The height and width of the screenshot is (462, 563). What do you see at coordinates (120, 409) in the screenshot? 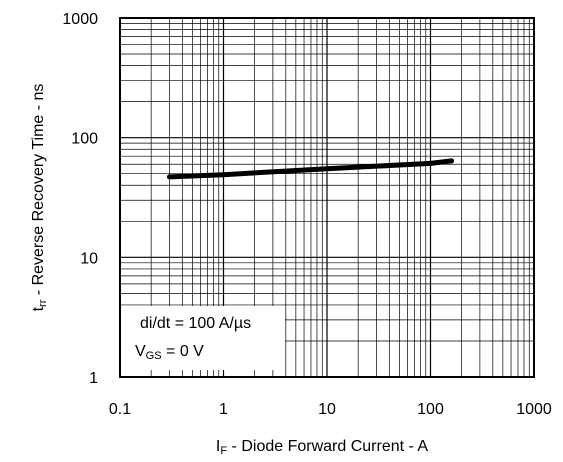
I see `x-tick-label: 0.1` at bounding box center [120, 409].